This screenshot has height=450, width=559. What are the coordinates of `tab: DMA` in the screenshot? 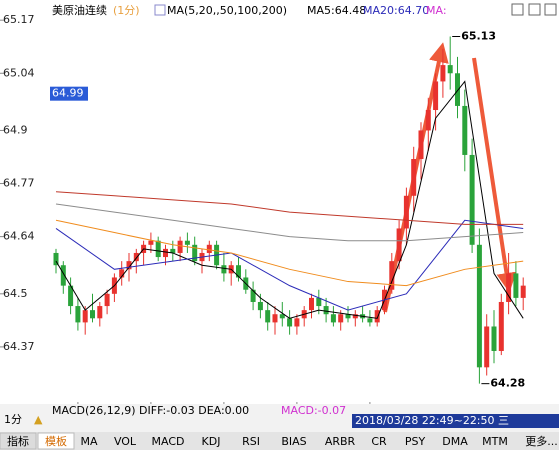 It's located at (455, 441).